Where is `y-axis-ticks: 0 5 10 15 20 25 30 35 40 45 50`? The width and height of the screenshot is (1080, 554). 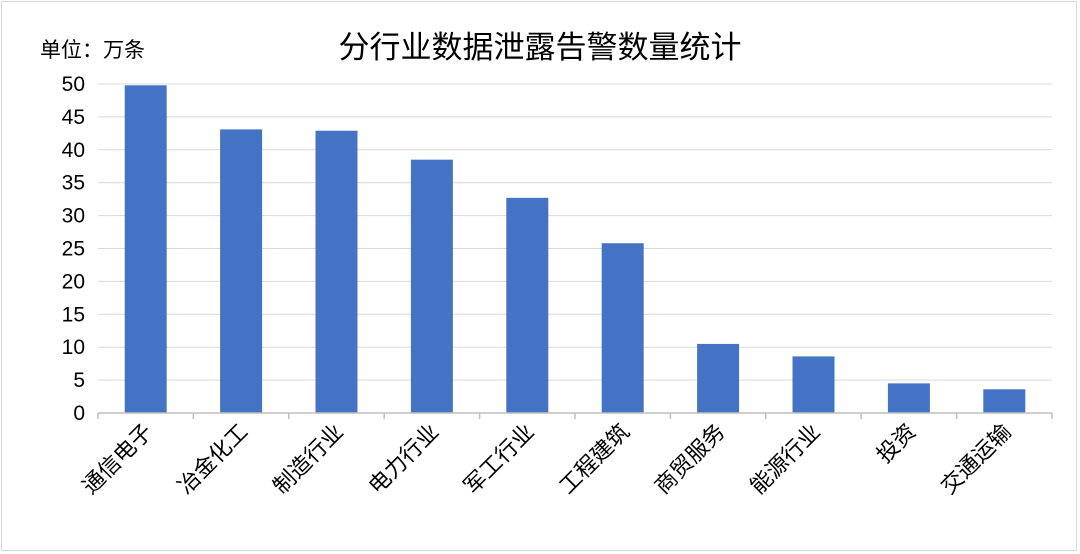 y-axis-ticks: 0 5 10 15 20 25 30 35 40 45 50 is located at coordinates (73, 249).